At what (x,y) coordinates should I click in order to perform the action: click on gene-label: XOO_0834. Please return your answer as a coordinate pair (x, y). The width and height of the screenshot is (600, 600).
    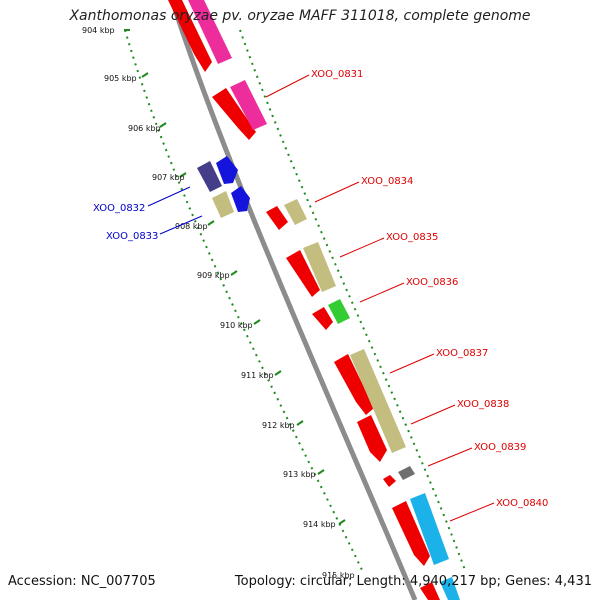
    Looking at the image, I should click on (387, 181).